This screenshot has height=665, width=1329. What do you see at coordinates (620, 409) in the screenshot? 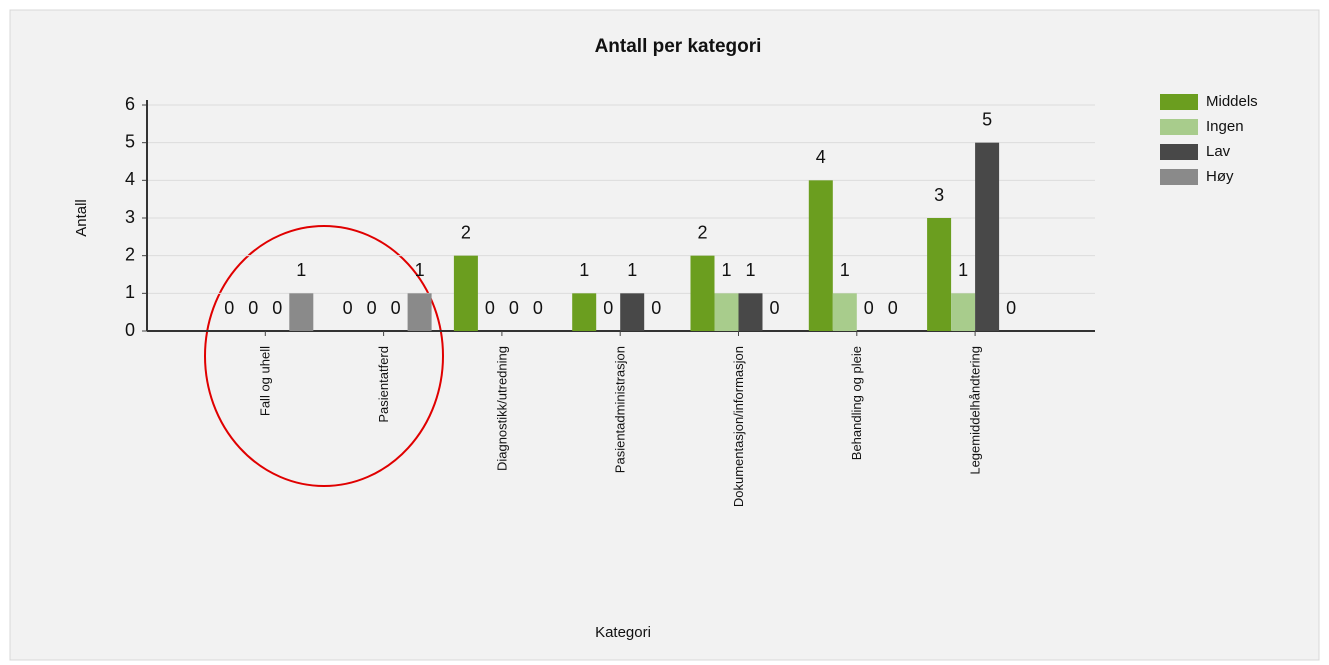
I see `x-tick-label: Pasientadministrasjon` at bounding box center [620, 409].